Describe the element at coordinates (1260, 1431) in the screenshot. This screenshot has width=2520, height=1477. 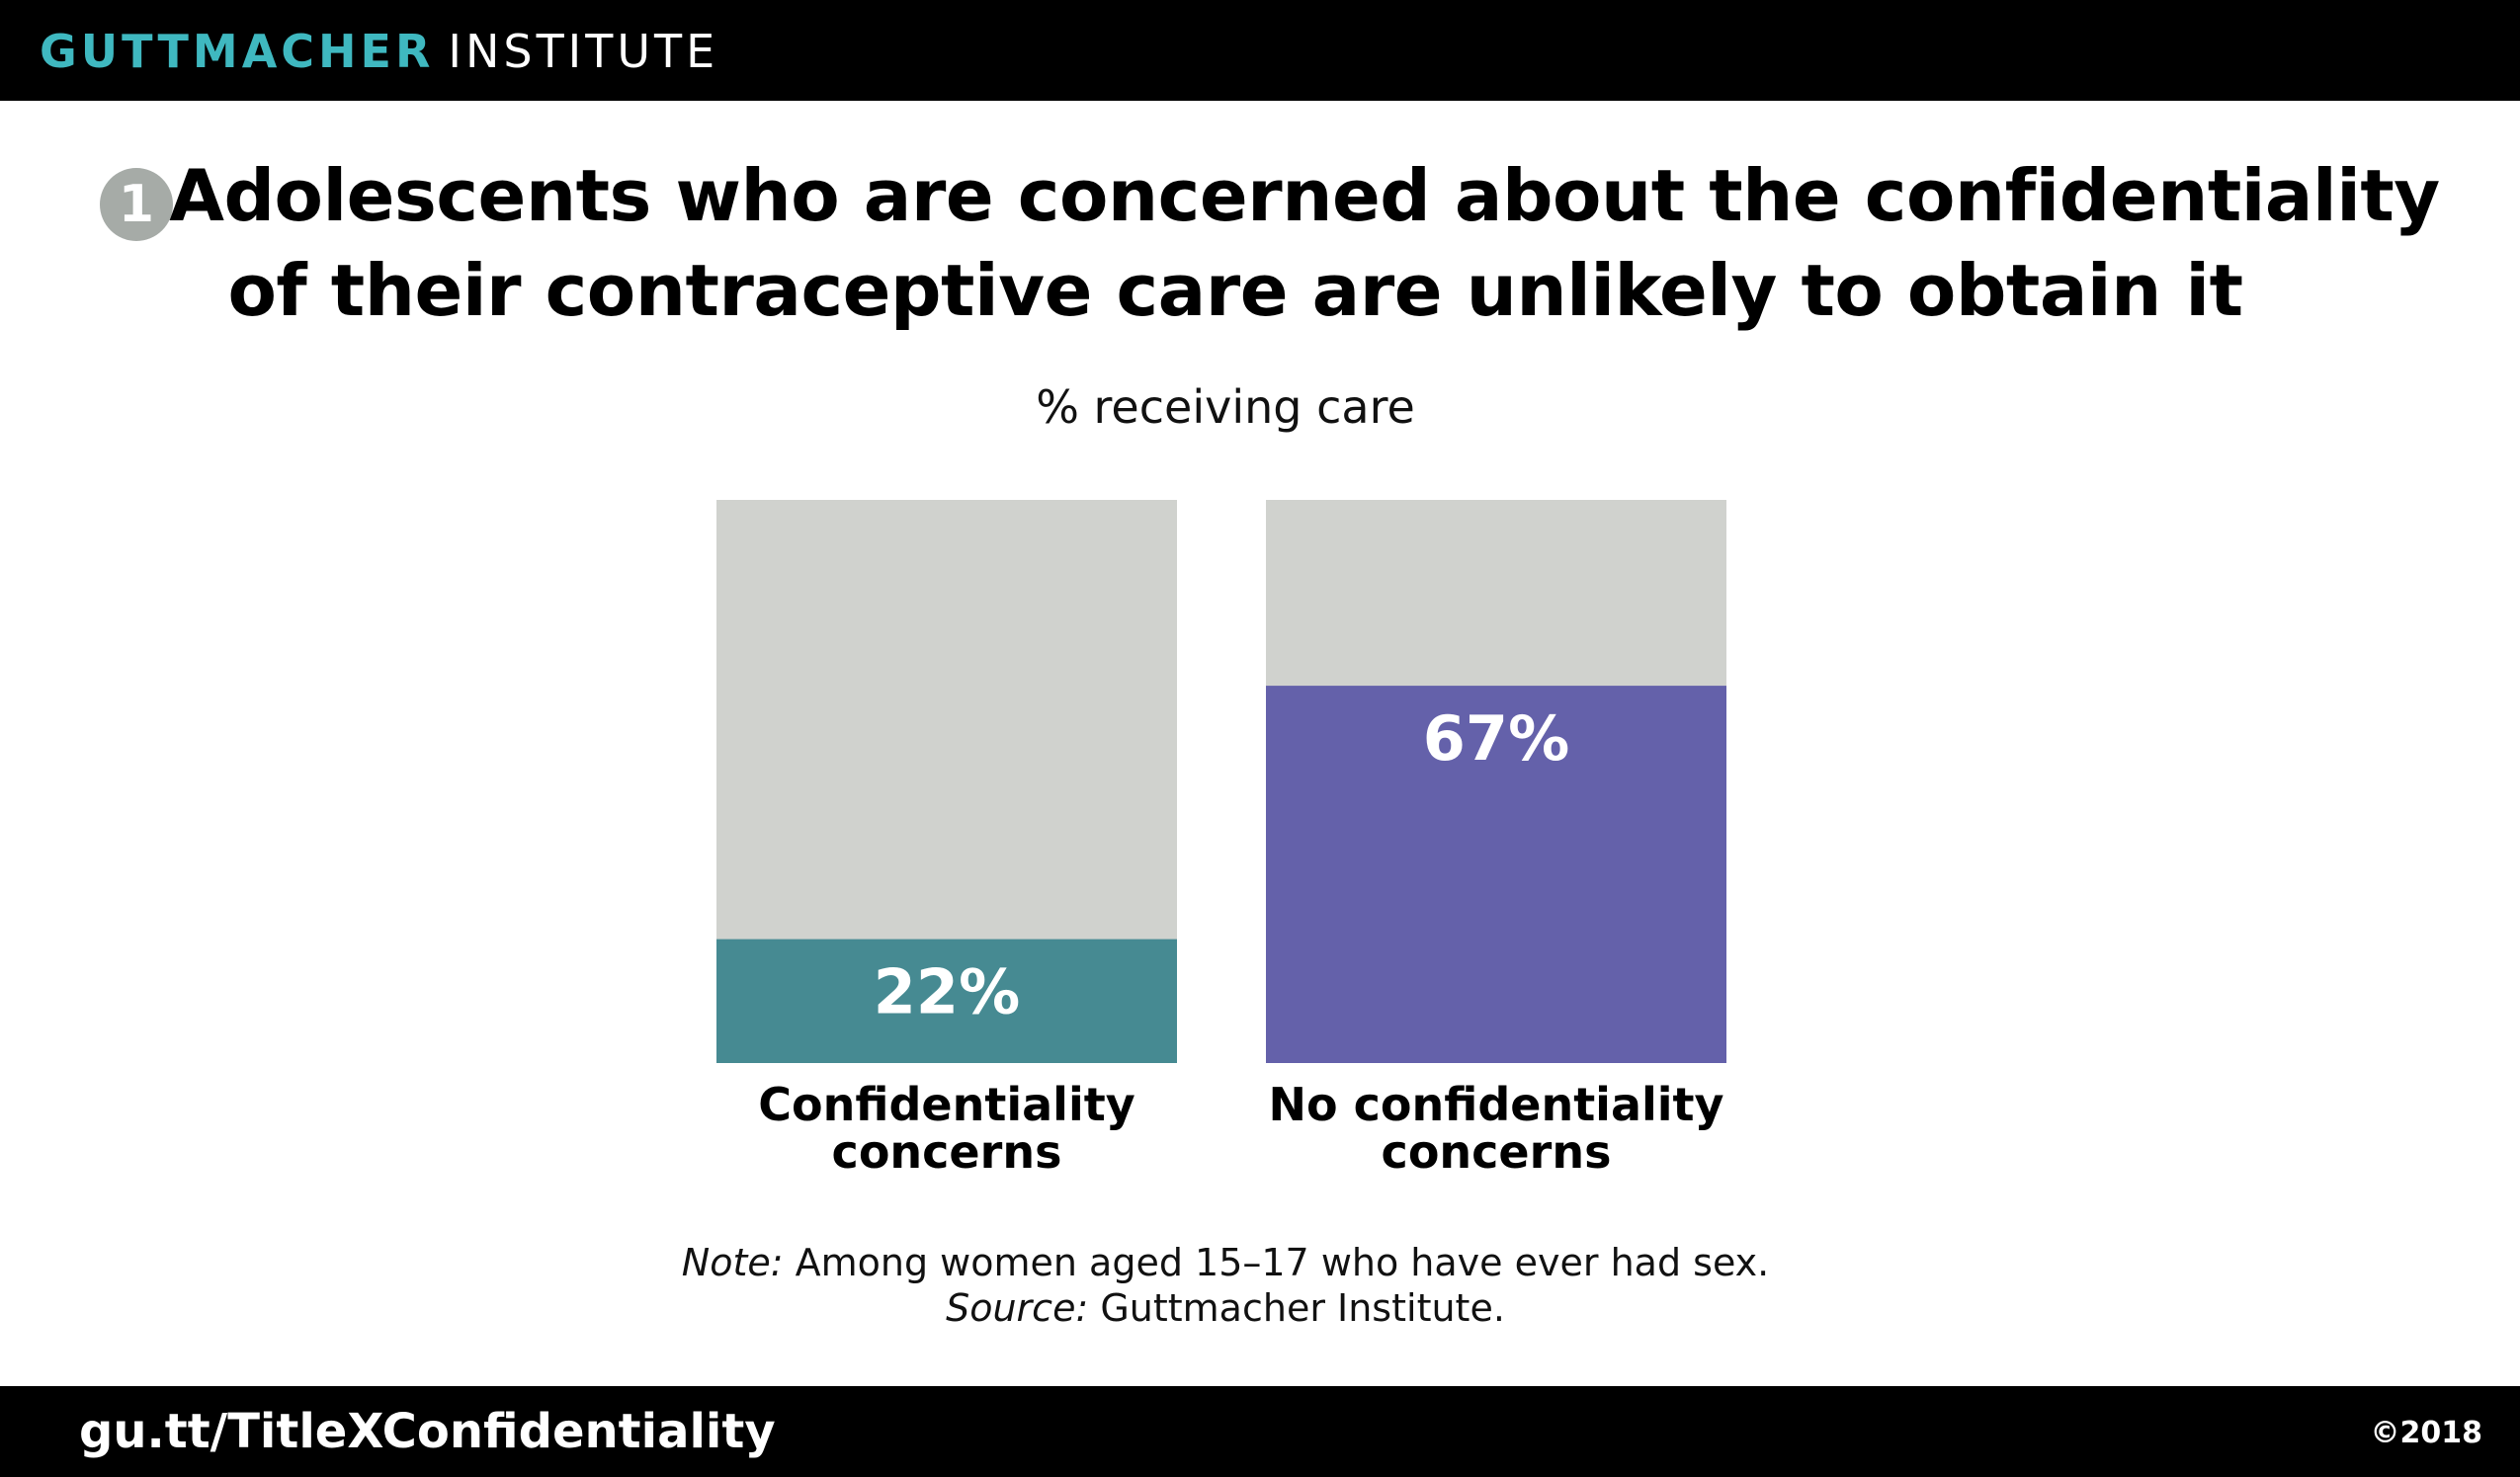
I see `footer-bar: gu.tt/TitleXConfidentiality ©2018` at that location.